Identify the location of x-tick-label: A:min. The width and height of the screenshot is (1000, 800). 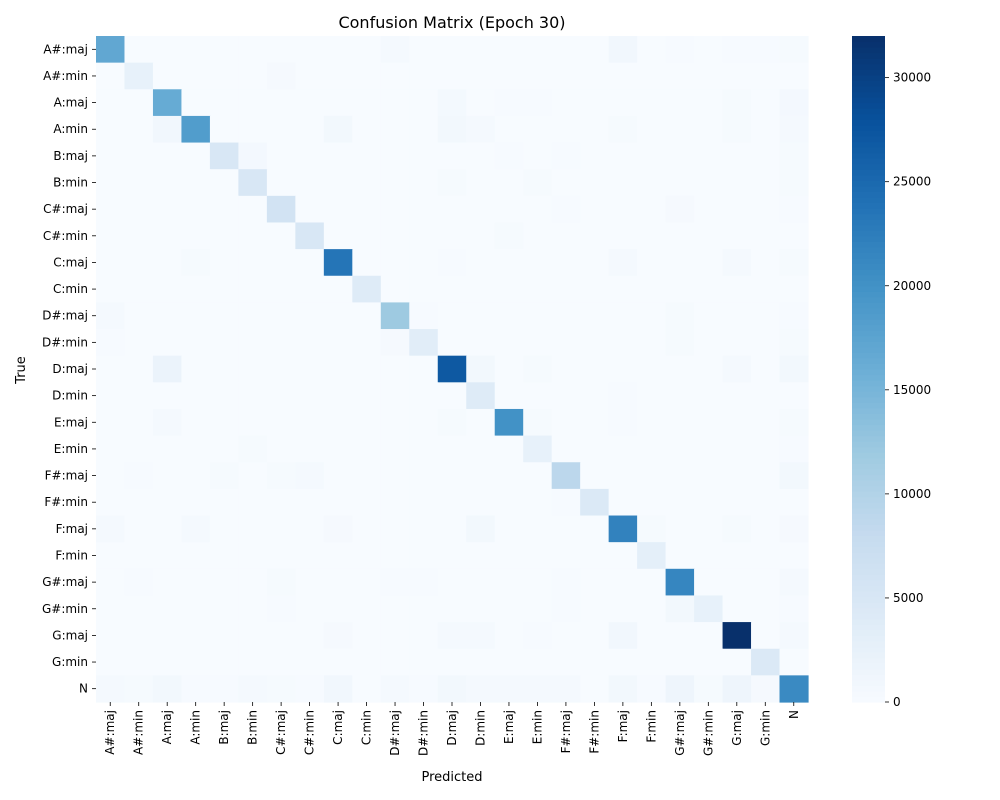
(196, 727).